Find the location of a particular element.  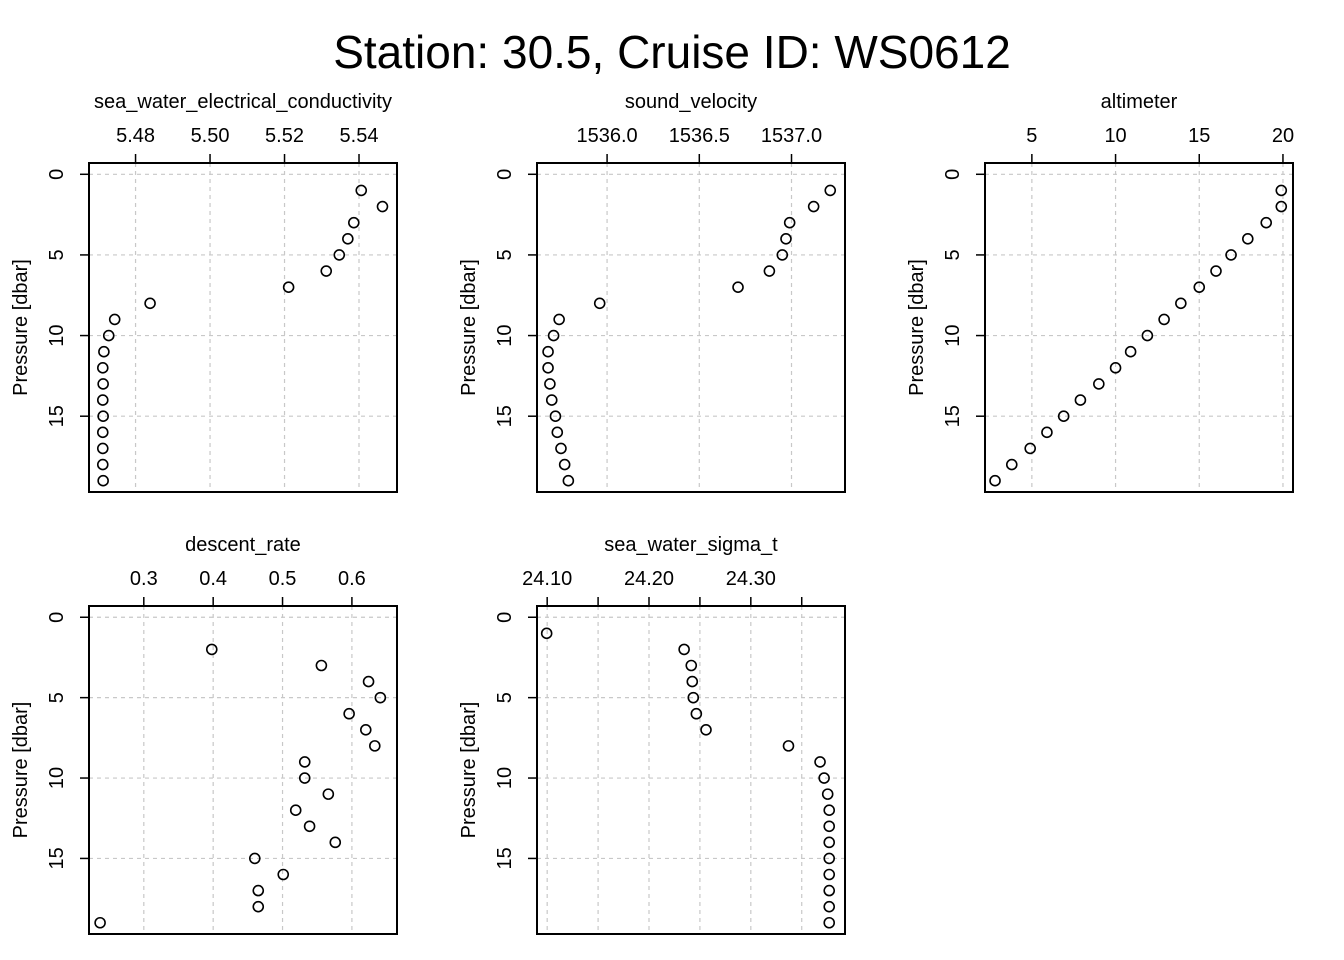

x-tick-label: 0.3 is located at coordinates (144, 579).